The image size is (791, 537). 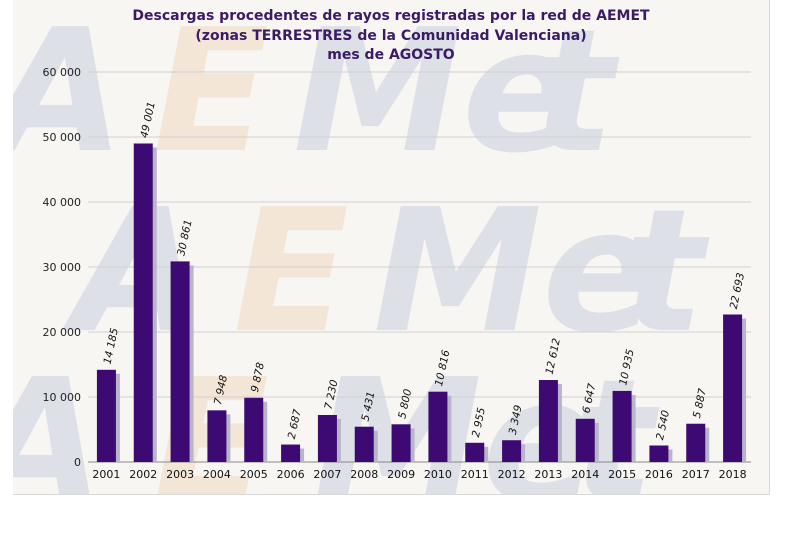 What do you see at coordinates (733, 474) in the screenshot?
I see `x-tick-label: 2018` at bounding box center [733, 474].